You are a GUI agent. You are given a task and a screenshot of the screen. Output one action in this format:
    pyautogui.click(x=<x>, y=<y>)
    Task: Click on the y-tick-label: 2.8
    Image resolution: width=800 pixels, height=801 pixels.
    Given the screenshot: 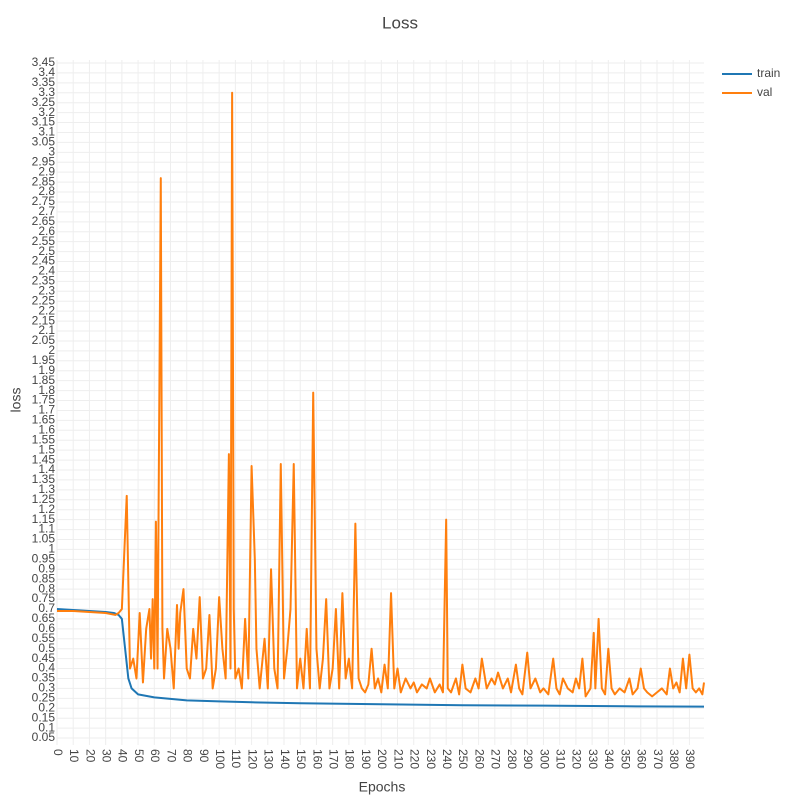 What is the action you would take?
    pyautogui.click(x=46, y=191)
    